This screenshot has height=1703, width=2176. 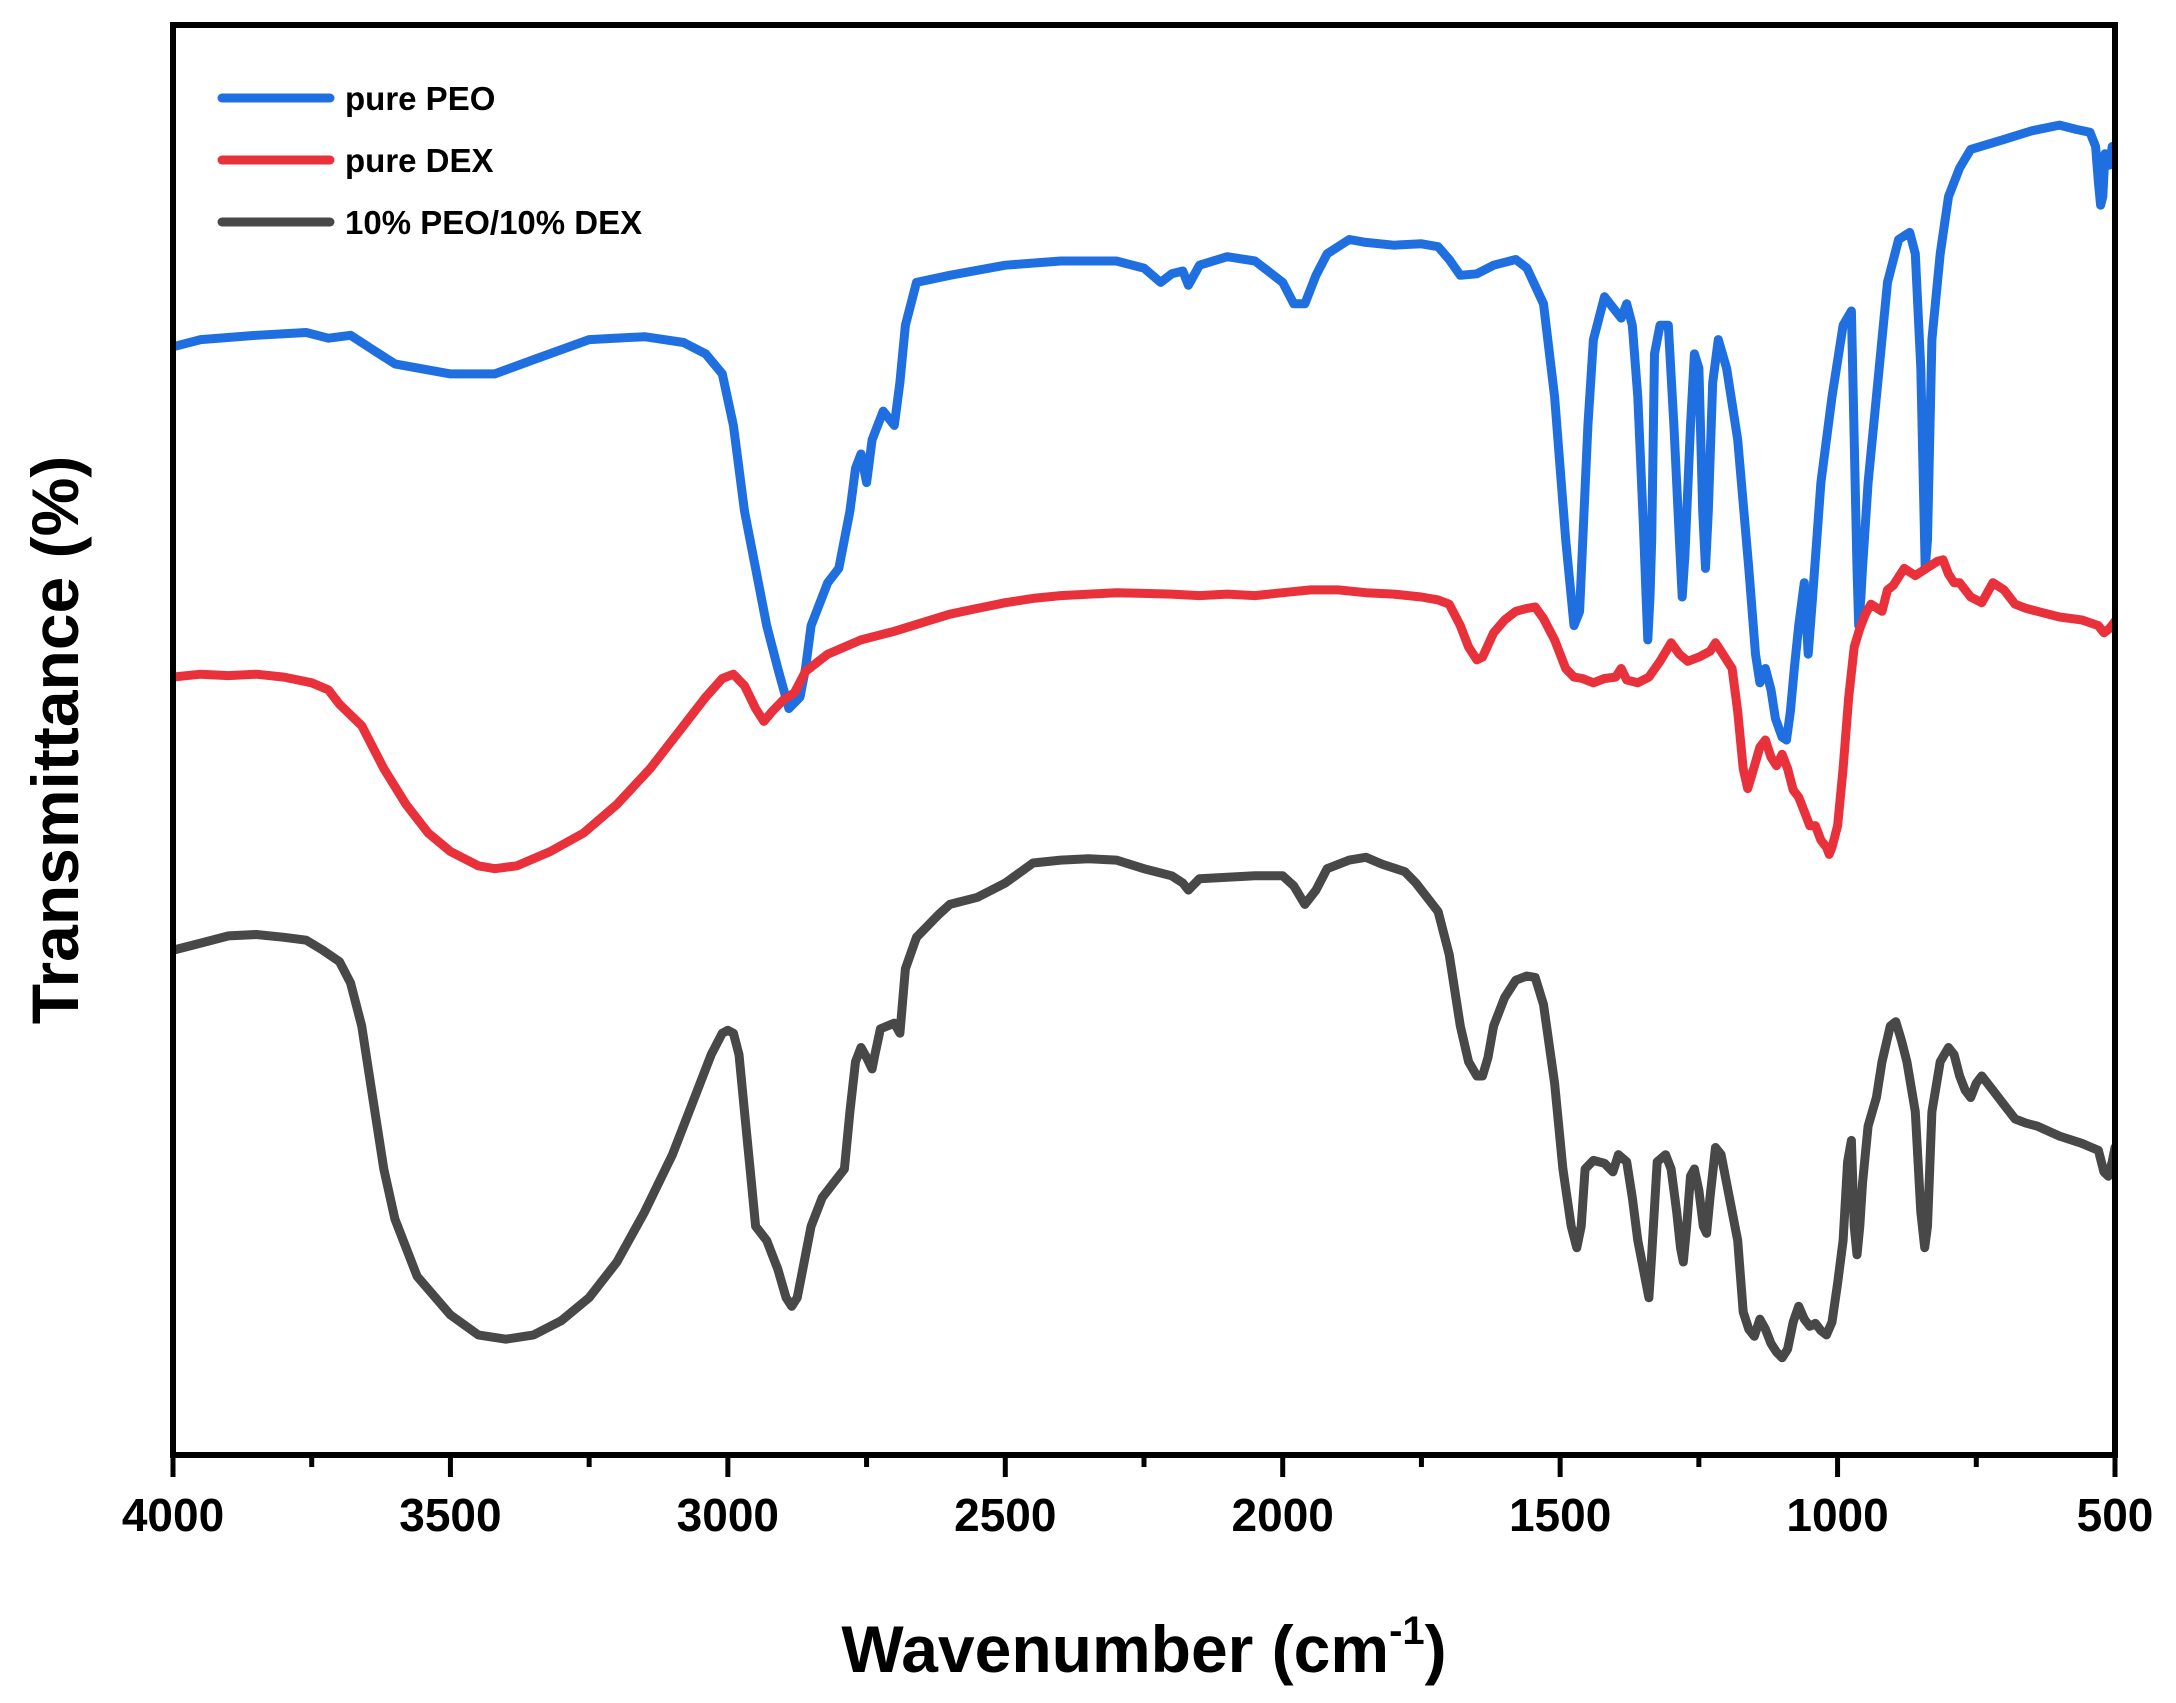 What do you see at coordinates (419, 160) in the screenshot?
I see `legend-label-pure-dex: pure DEX` at bounding box center [419, 160].